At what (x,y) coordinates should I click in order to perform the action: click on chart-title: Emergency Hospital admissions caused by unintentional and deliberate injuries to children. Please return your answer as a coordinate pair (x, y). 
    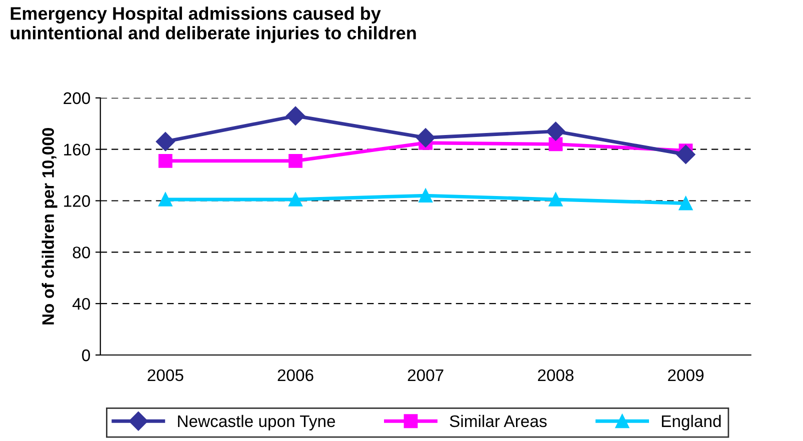
    Looking at the image, I should click on (213, 24).